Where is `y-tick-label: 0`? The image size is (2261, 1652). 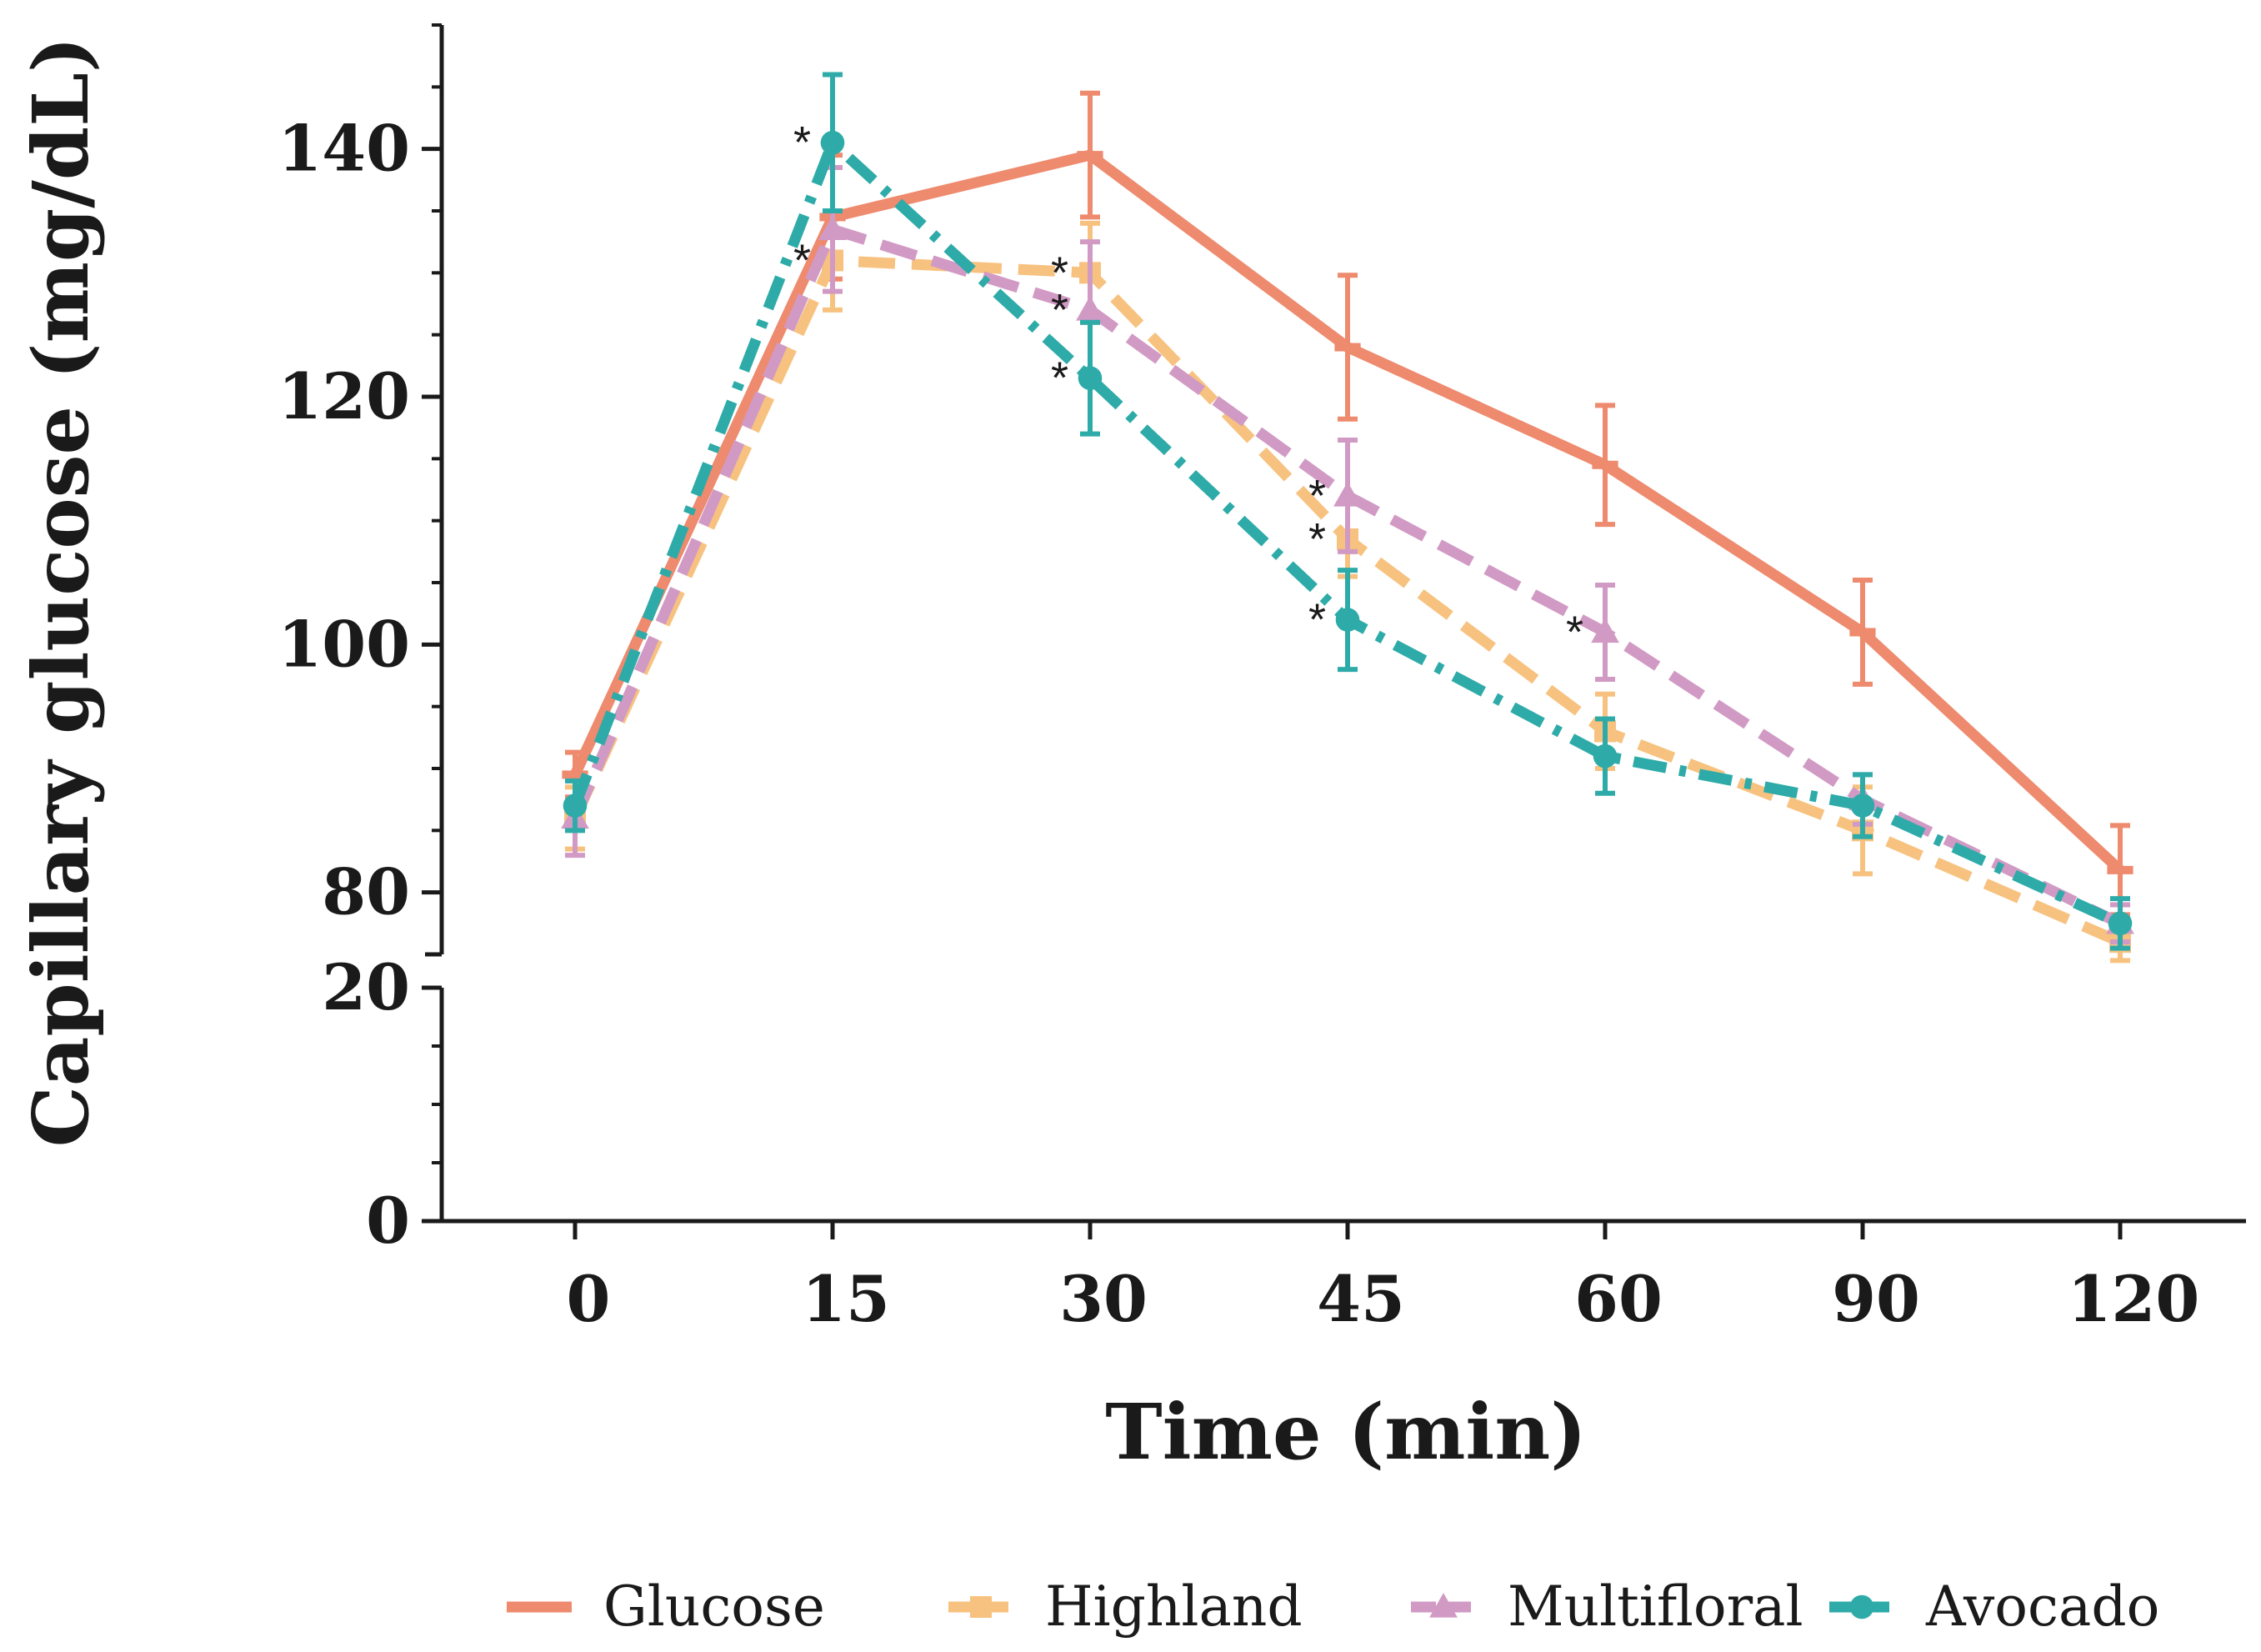
y-tick-label: 0 is located at coordinates (388, 1221).